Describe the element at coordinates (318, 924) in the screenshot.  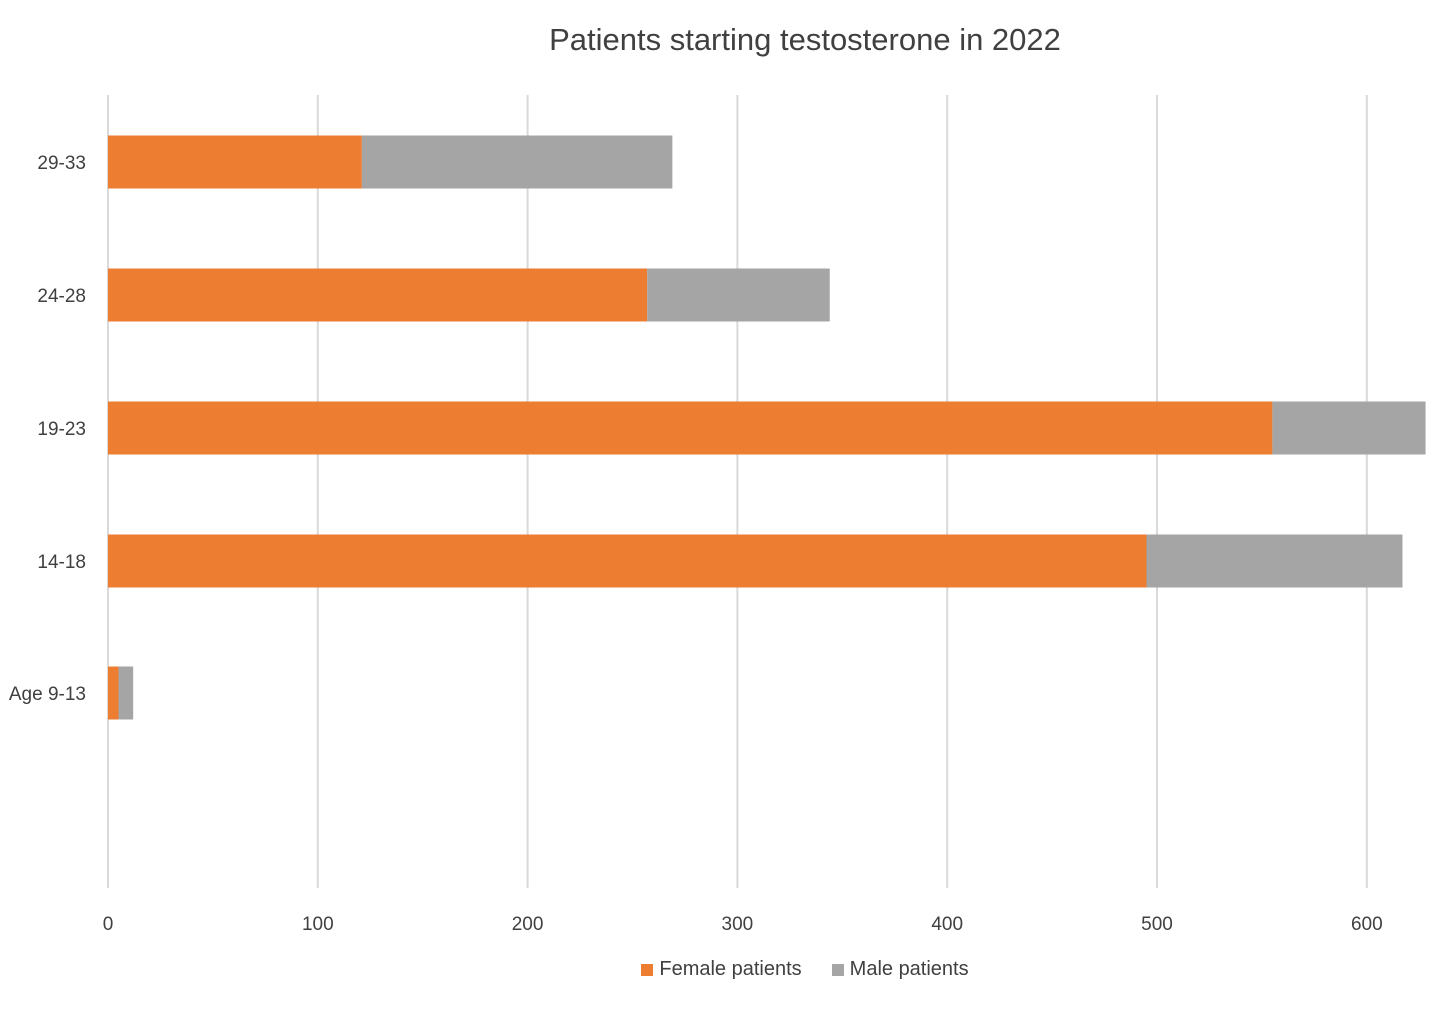
I see `x-tick-label: 100` at that location.